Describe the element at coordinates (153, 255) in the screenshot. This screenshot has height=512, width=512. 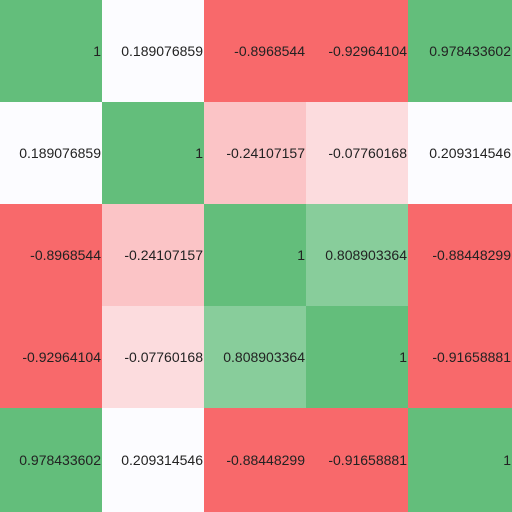
I see `matrix-cell-r3-c2: -0.24107157` at that location.